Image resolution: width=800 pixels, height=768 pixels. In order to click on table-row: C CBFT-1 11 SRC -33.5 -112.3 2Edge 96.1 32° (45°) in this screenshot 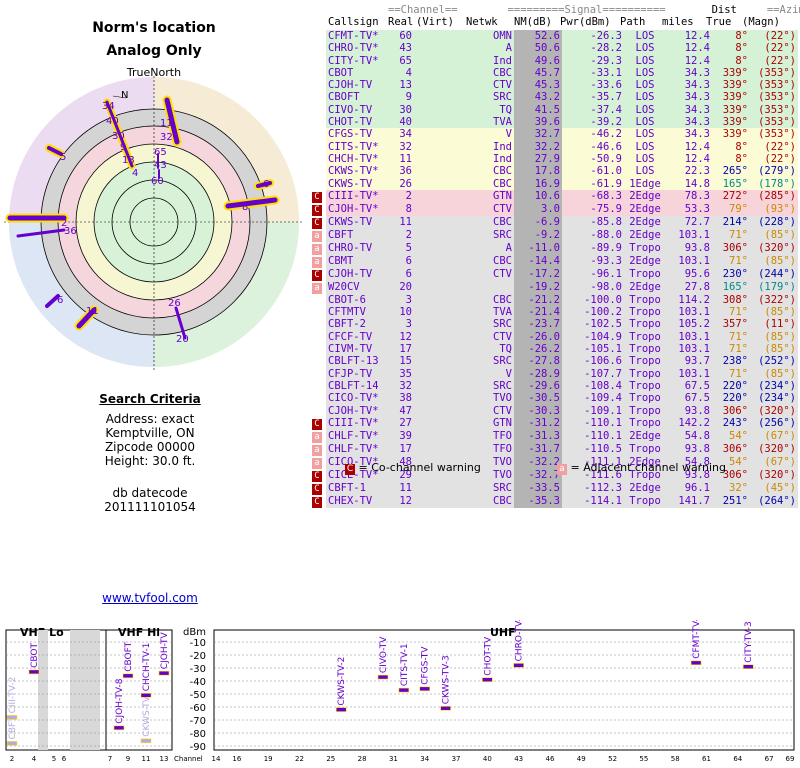, I will do `click(554, 488)`.